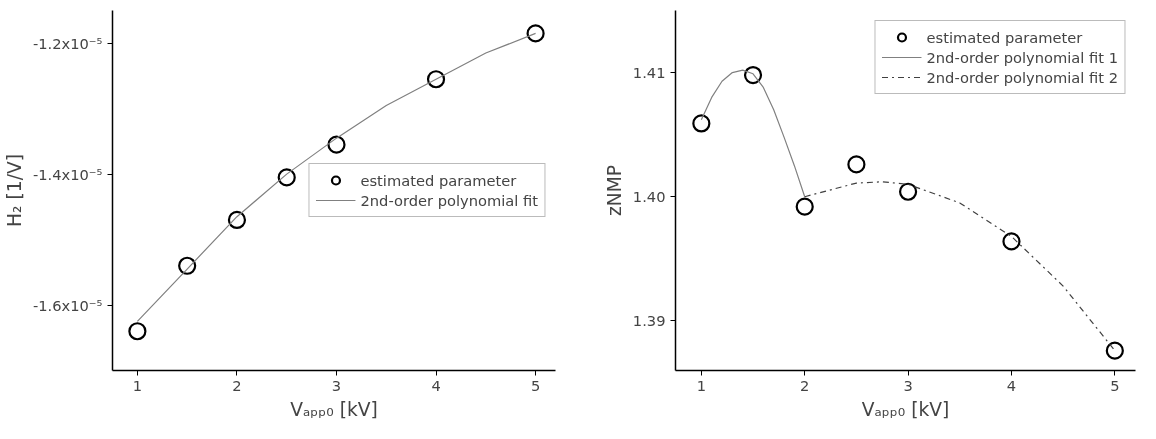  Describe the element at coordinates (449, 200) in the screenshot. I see `legend-label: 2nd-order polynomial fit` at that location.